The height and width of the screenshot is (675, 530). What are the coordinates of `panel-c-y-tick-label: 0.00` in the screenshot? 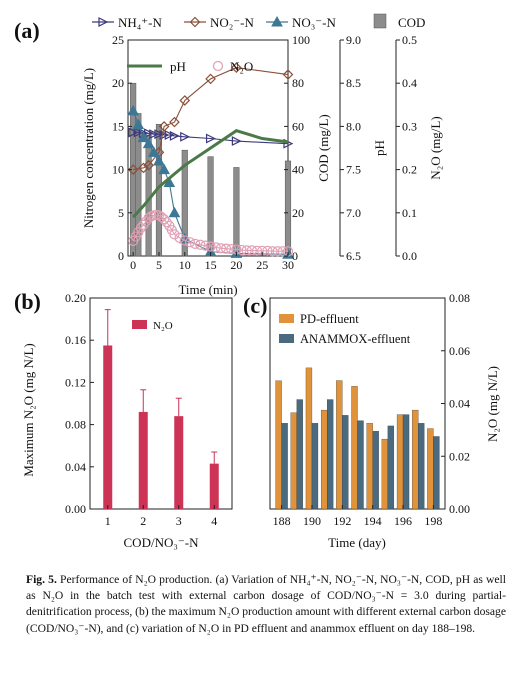 It's located at (459, 509).